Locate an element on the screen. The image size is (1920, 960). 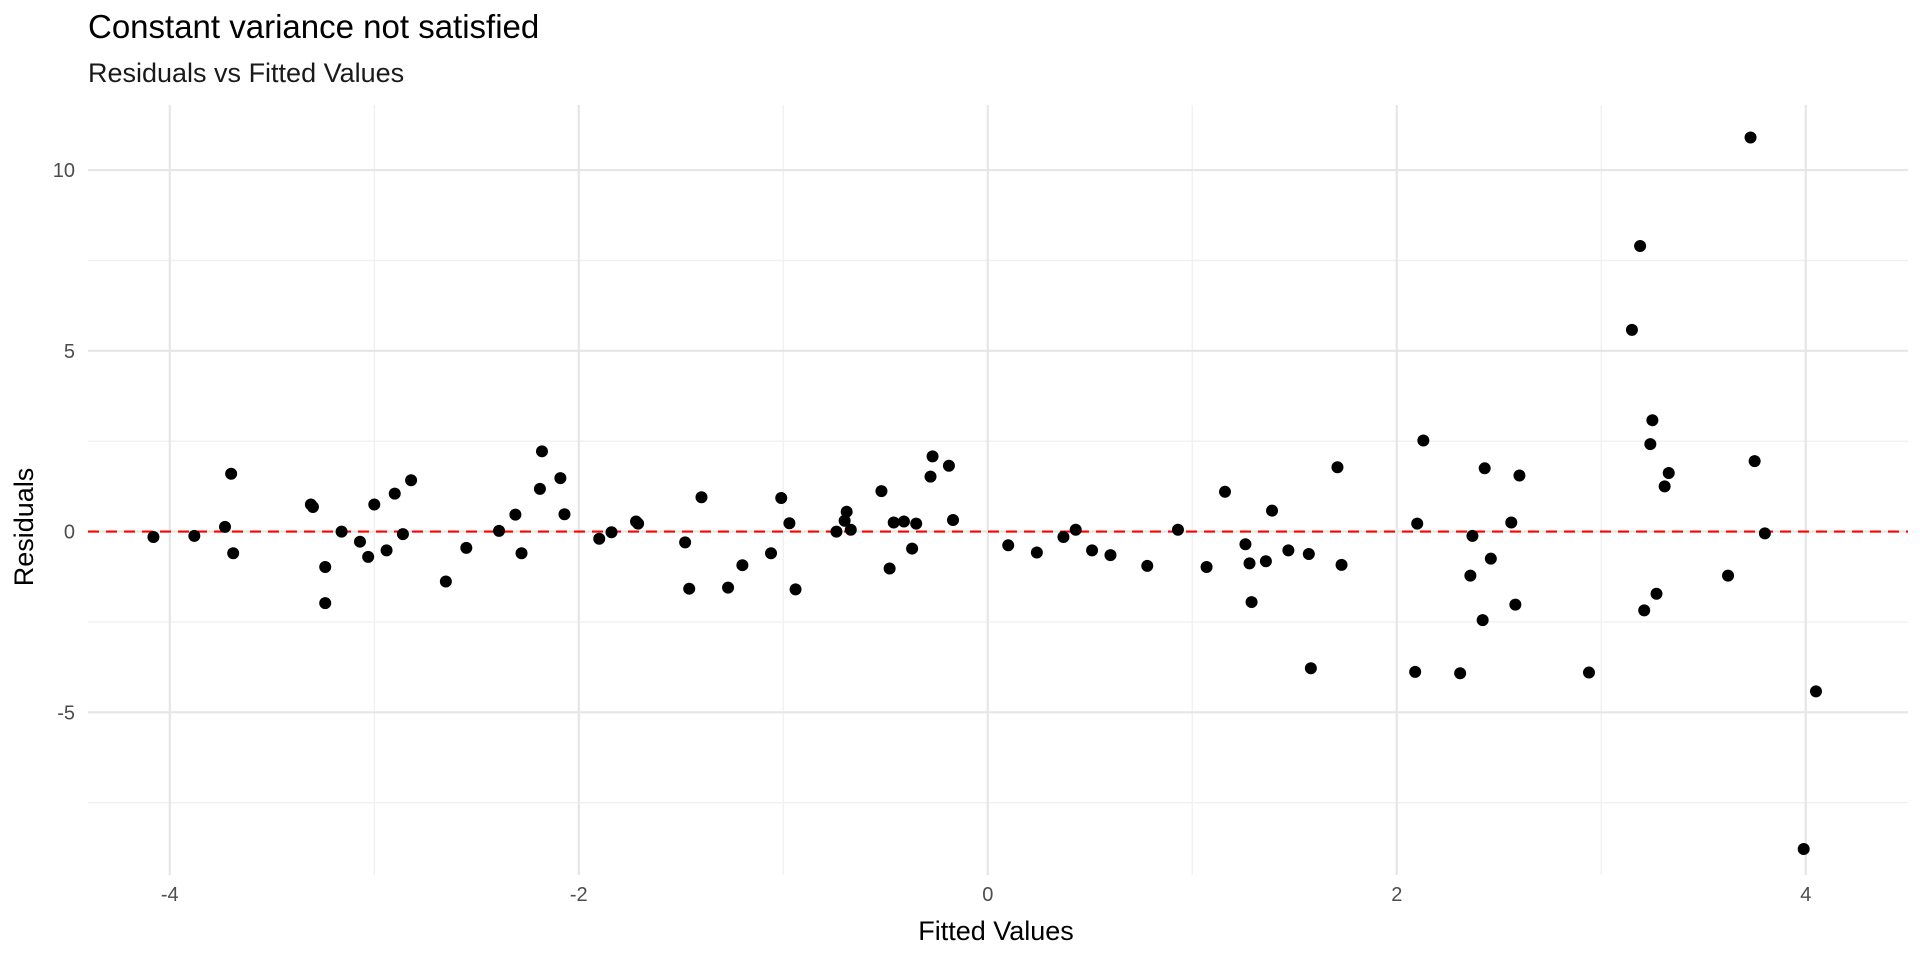
x-tick-label: 0 is located at coordinates (987, 895).